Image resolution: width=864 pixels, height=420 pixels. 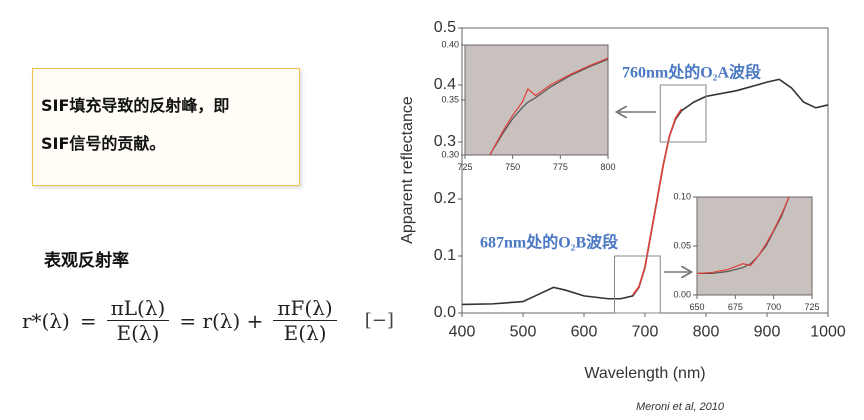 I want to click on note-box: SIF填充导致的反射峰，即 SIF信号的贡献。, so click(x=166, y=127).